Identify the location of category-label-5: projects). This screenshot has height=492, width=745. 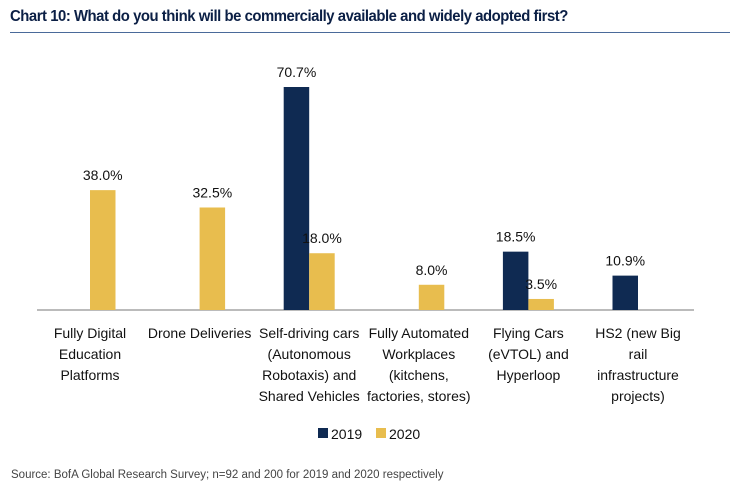
(638, 396).